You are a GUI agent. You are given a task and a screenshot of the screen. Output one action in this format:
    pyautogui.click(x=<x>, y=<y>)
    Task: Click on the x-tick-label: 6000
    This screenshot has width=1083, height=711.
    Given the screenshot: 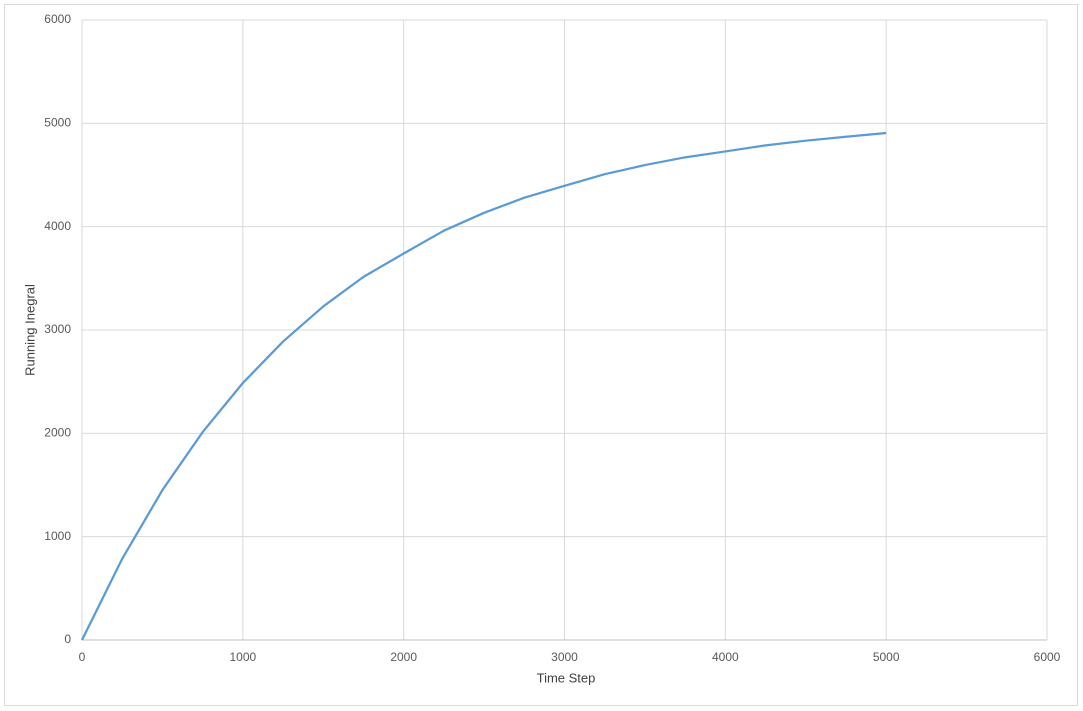 What is the action you would take?
    pyautogui.click(x=1047, y=657)
    